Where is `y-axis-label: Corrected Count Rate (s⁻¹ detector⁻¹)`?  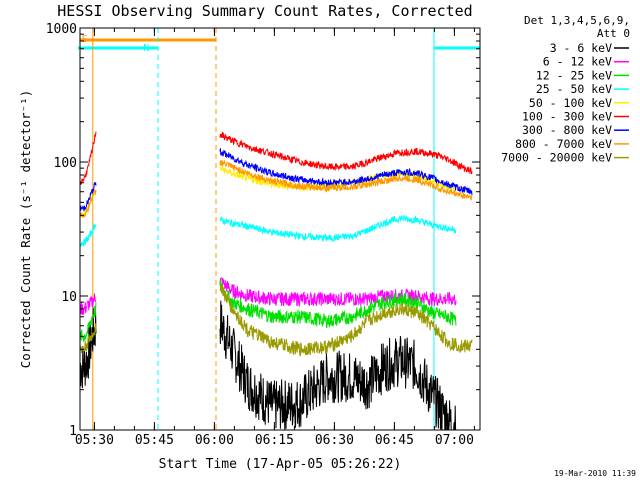 y-axis-label: Corrected Count Rate (s⁻¹ detector⁻¹) is located at coordinates (25, 229).